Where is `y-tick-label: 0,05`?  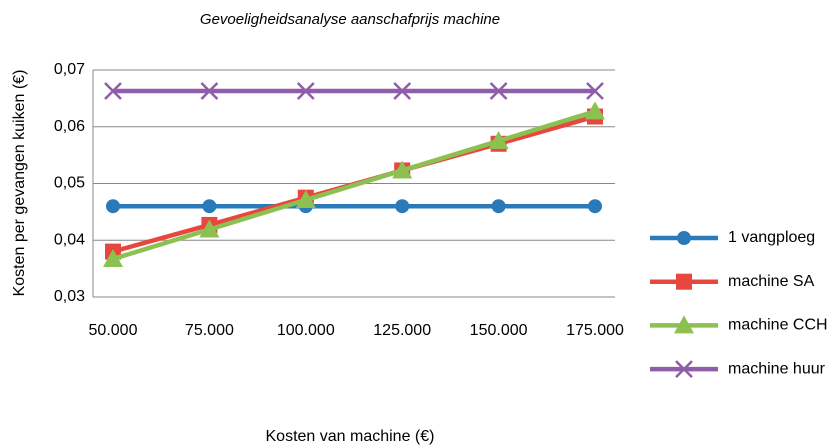
y-tick-label: 0,05 is located at coordinates (69, 183).